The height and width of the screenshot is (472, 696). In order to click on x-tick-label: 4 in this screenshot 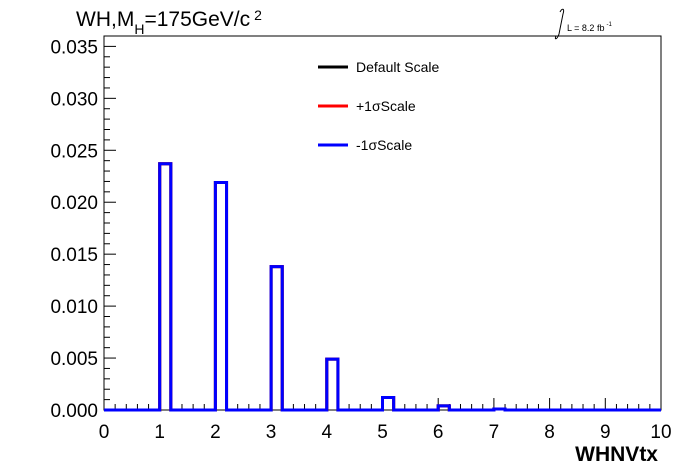, I will do `click(327, 432)`.